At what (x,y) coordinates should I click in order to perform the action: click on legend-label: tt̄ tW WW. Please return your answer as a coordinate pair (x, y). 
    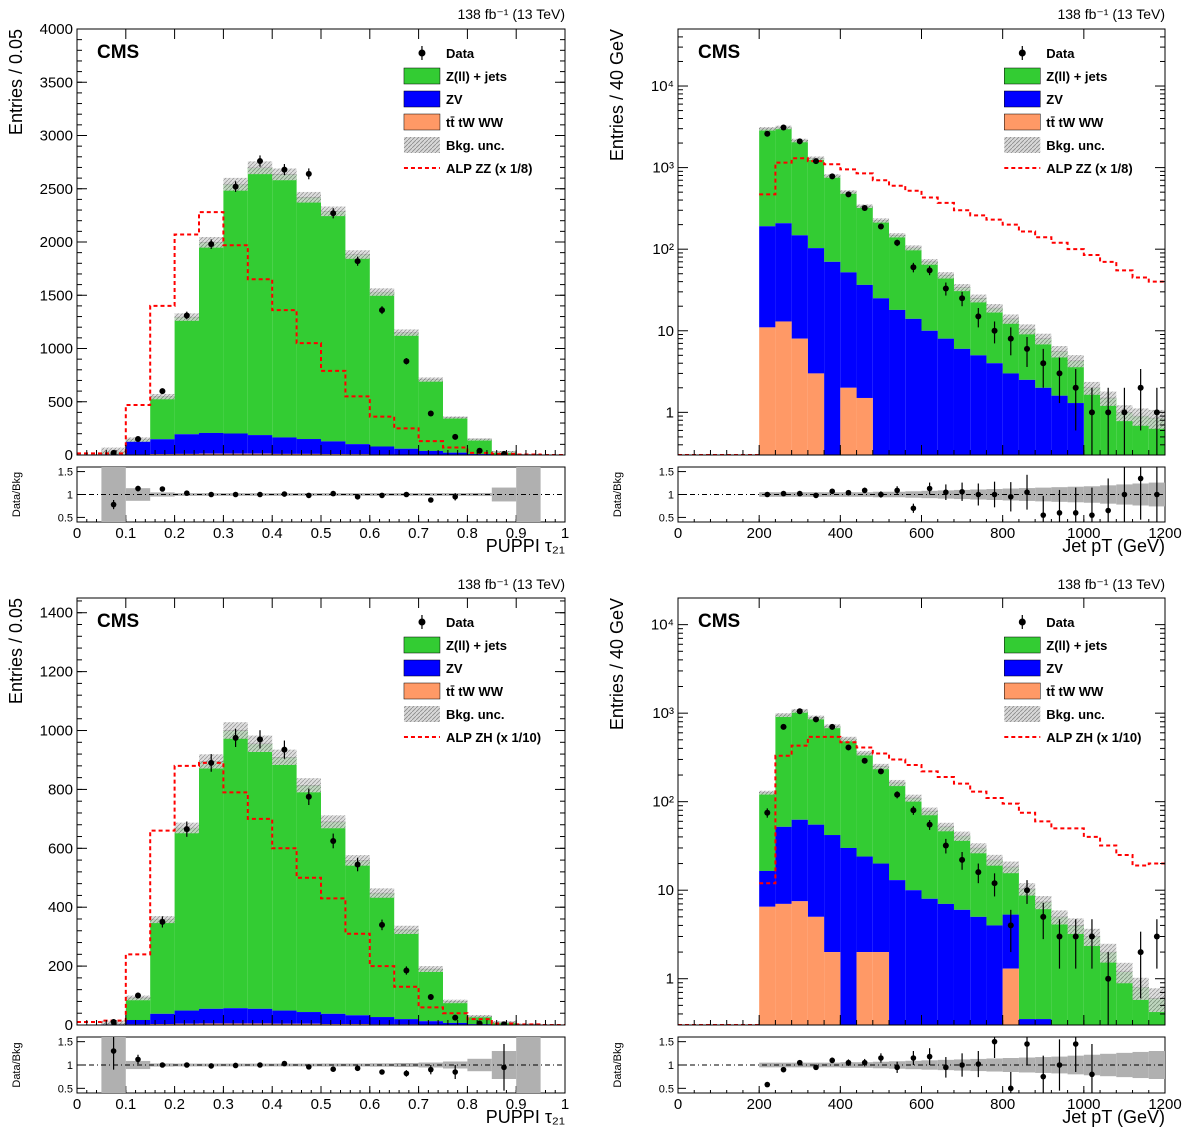
    Looking at the image, I should click on (475, 122).